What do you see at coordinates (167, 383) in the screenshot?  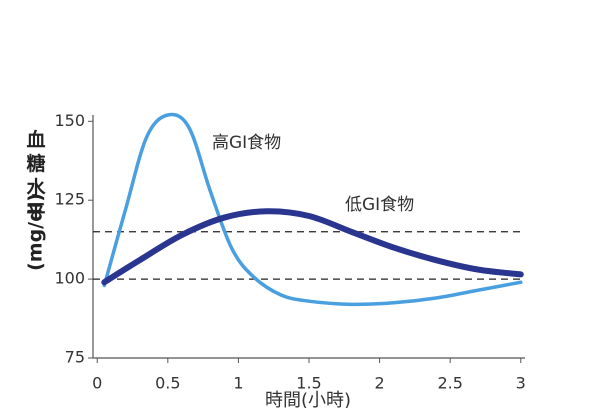 I see `x-tick-label: 0.5` at bounding box center [167, 383].